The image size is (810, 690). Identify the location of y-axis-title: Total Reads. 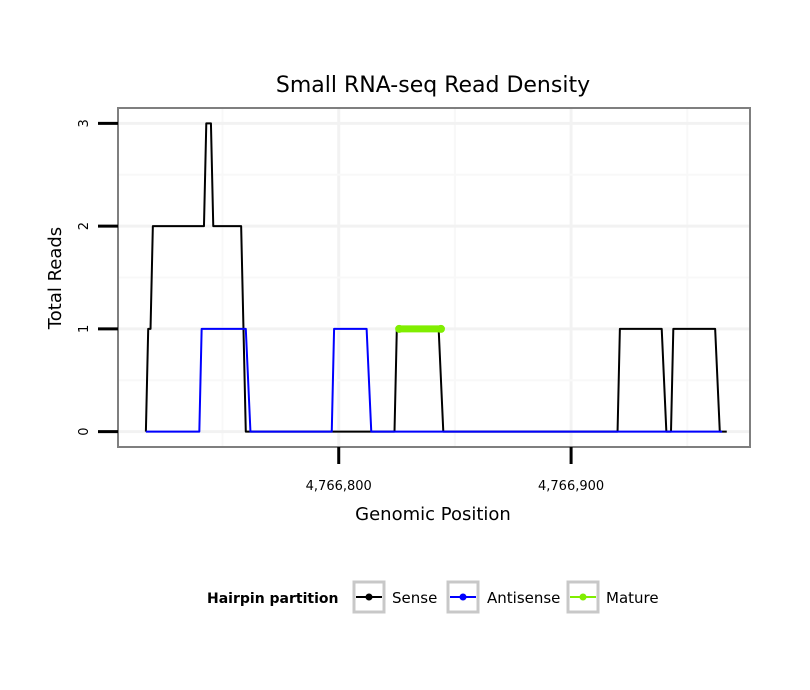
(55, 278).